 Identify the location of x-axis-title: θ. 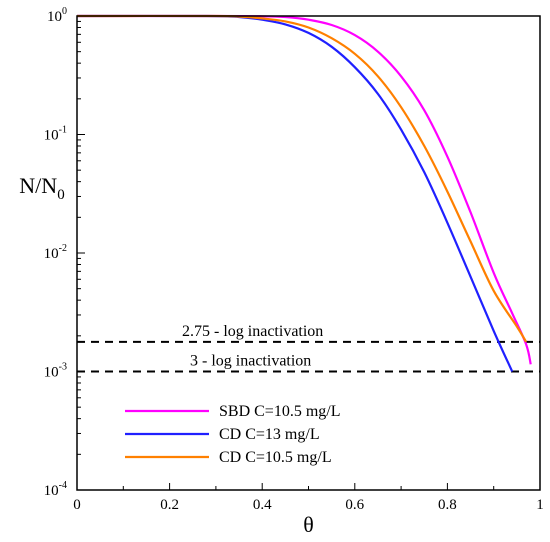
(308, 524).